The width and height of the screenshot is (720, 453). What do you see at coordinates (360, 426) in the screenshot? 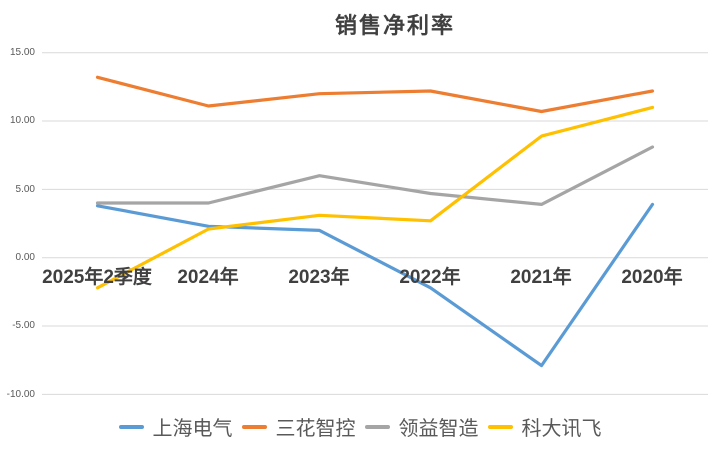
I see `legend: 上海电气 三花智控 领益智造 科大讯飞` at bounding box center [360, 426].